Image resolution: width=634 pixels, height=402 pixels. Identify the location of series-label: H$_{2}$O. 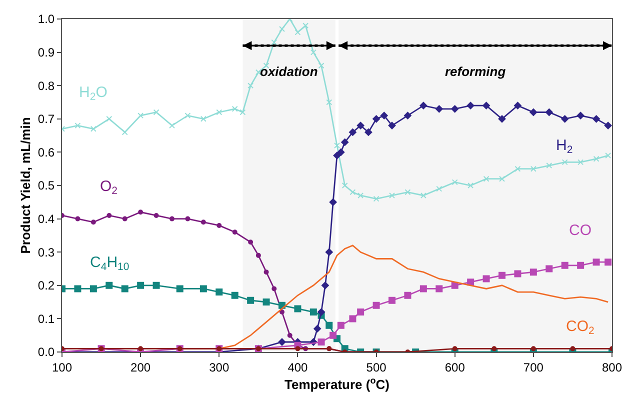
(93, 94).